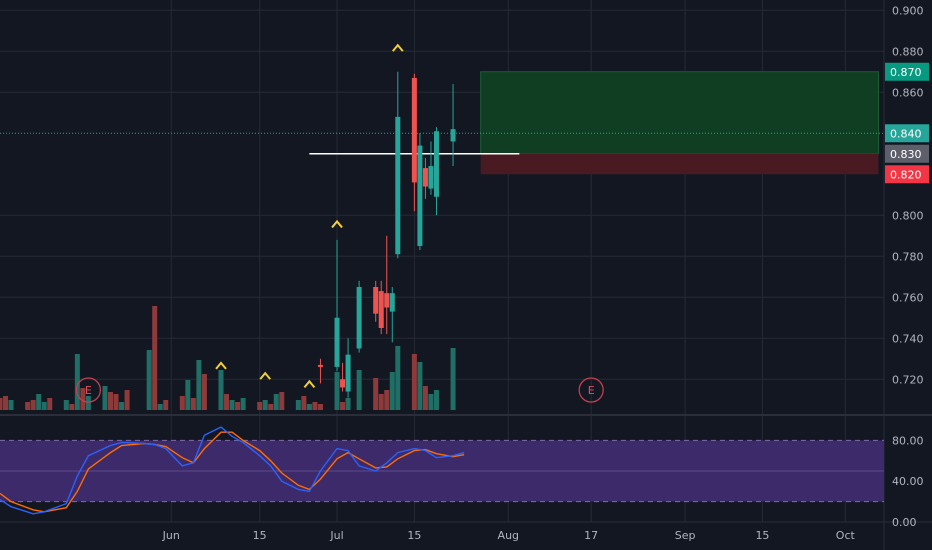 The height and width of the screenshot is (550, 932). Describe the element at coordinates (685, 535) in the screenshot. I see `time-tick-label: Sep` at that location.